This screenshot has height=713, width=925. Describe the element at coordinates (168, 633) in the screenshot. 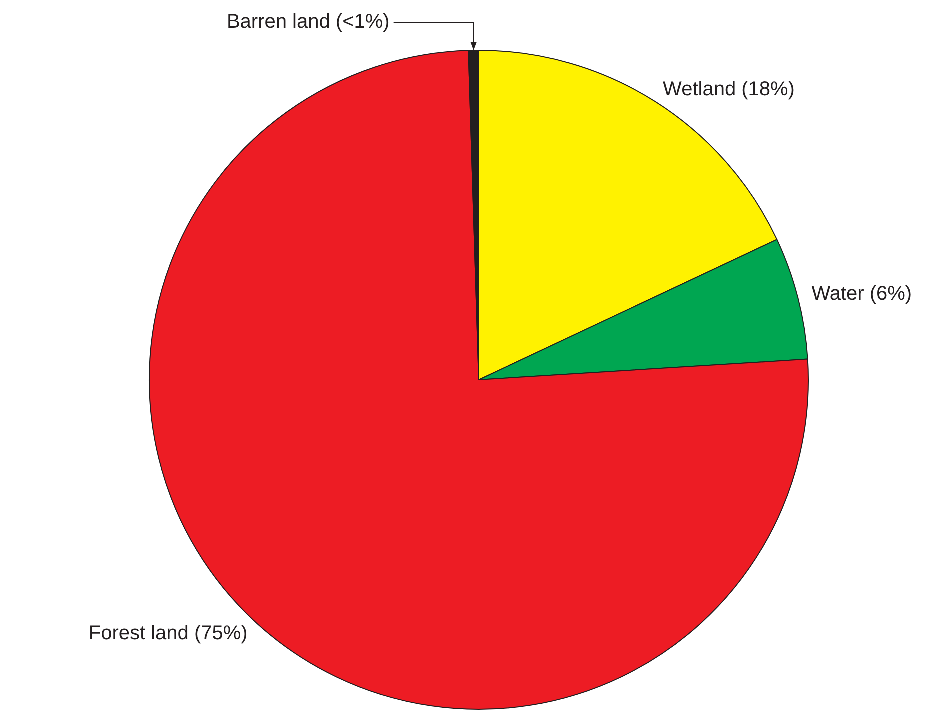

I see `slice-label: Forest land (75%)` at that location.